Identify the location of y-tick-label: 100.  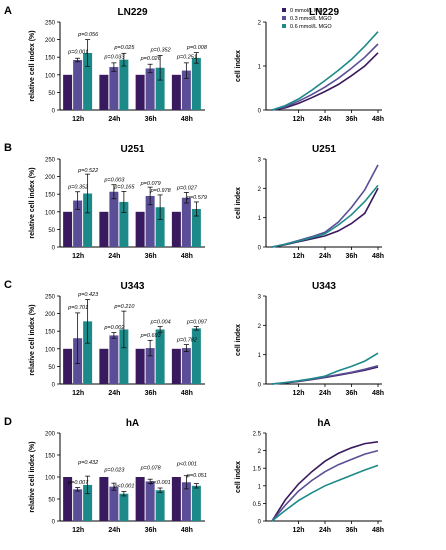
(50, 76).